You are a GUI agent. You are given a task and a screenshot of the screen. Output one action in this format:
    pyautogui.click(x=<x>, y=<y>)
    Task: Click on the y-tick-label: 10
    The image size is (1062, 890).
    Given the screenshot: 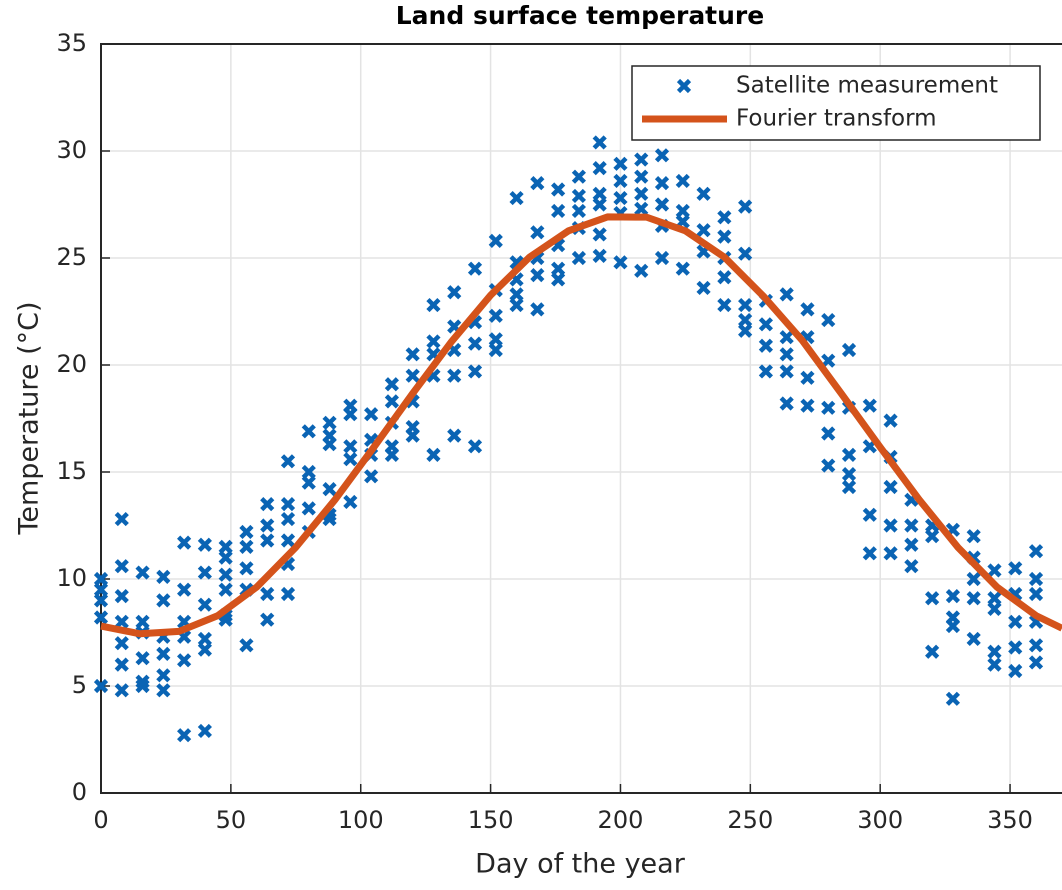 What is the action you would take?
    pyautogui.click(x=71, y=578)
    